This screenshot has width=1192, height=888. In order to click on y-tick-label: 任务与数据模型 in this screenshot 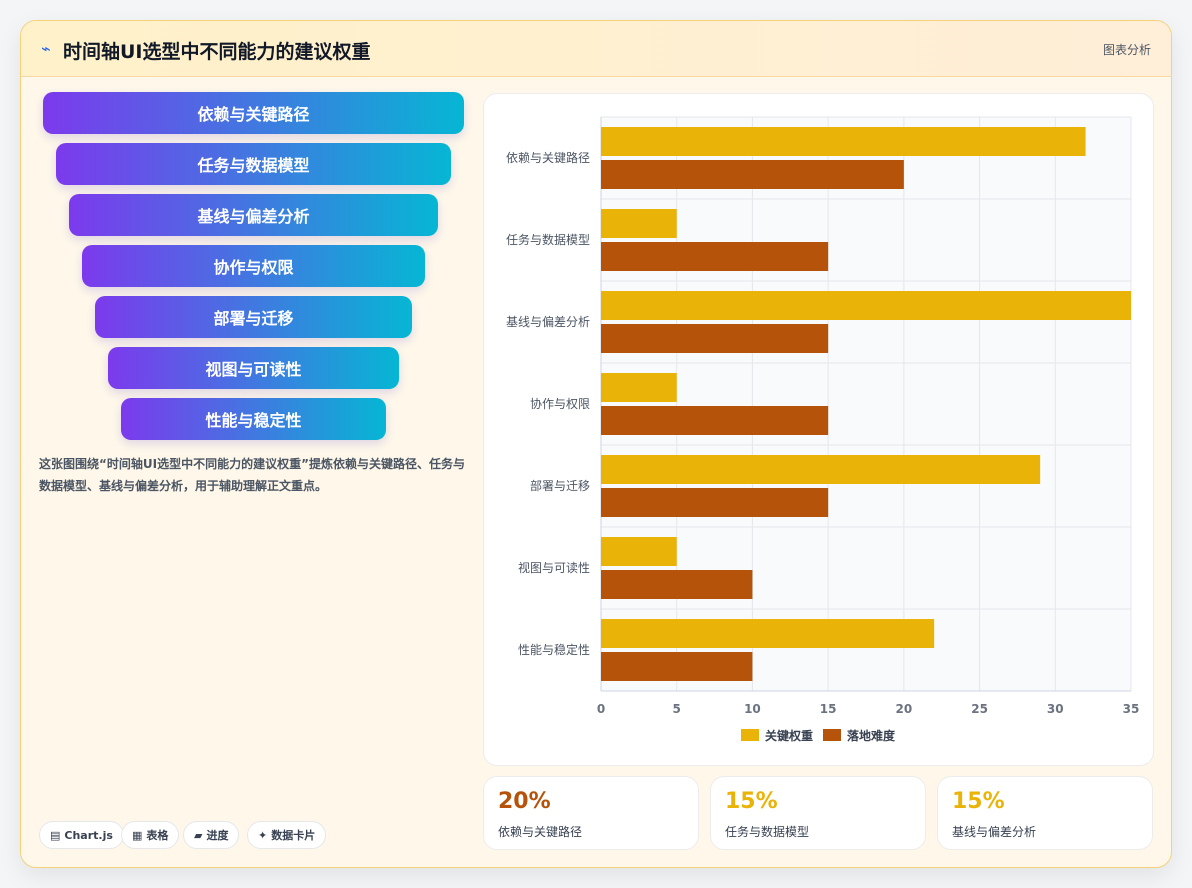, I will do `click(548, 239)`.